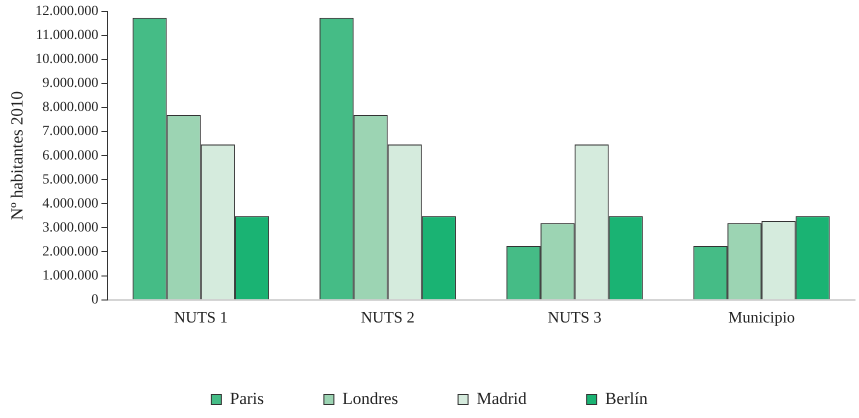 The width and height of the screenshot is (859, 418). I want to click on legend-label: Paris, so click(247, 398).